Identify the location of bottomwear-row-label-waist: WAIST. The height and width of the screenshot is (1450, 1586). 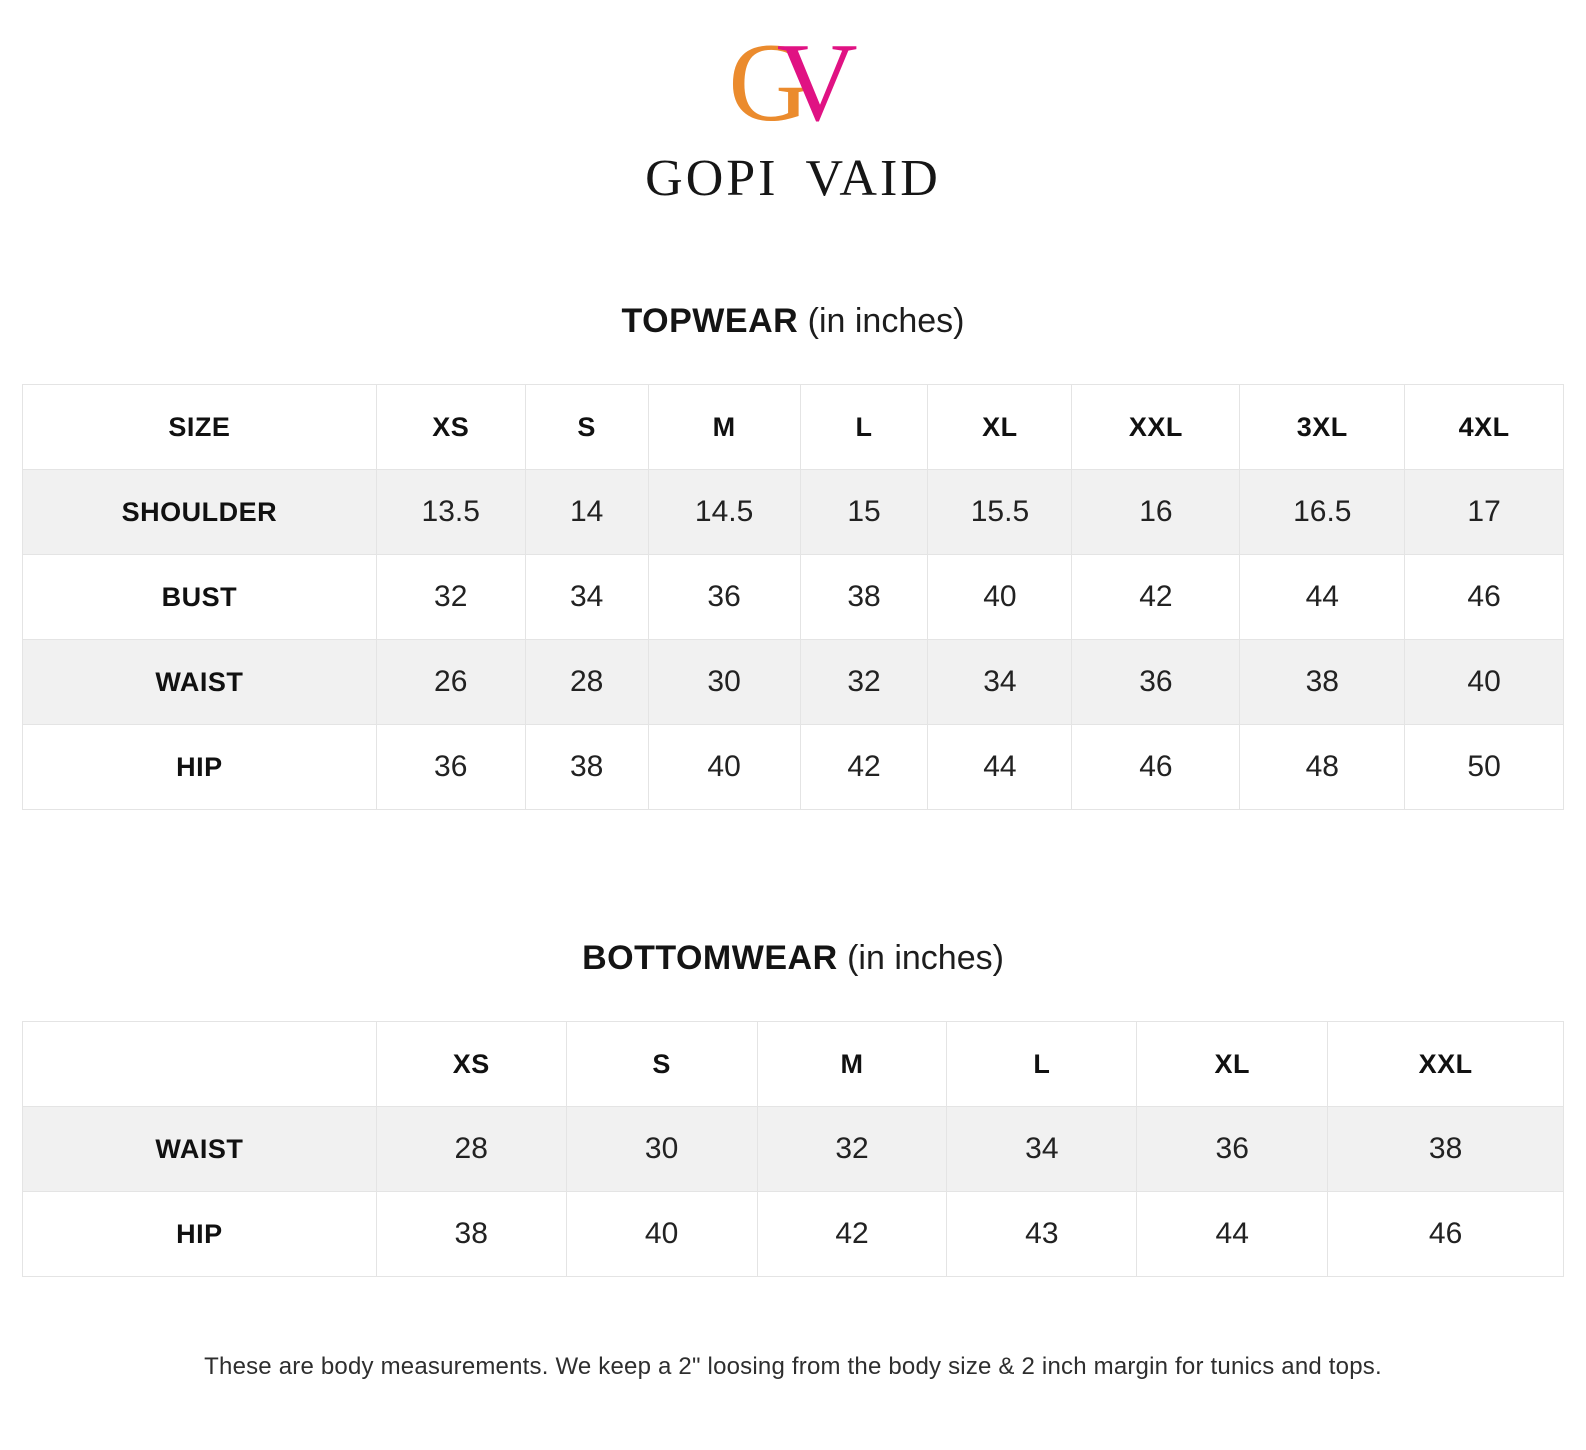
(199, 1149).